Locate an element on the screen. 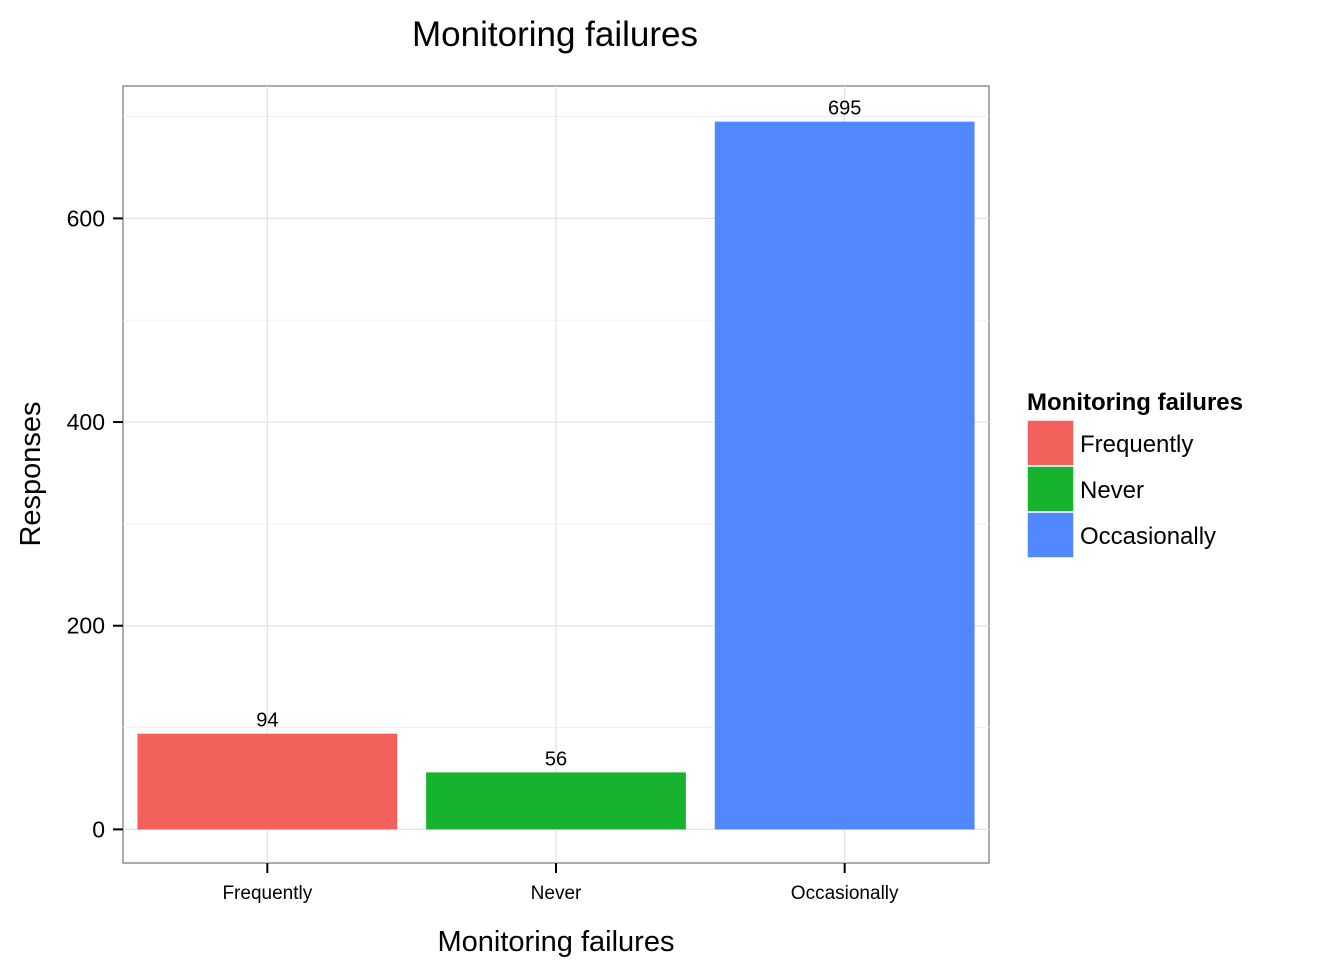  x-tick-label: Frequently is located at coordinates (267, 893).